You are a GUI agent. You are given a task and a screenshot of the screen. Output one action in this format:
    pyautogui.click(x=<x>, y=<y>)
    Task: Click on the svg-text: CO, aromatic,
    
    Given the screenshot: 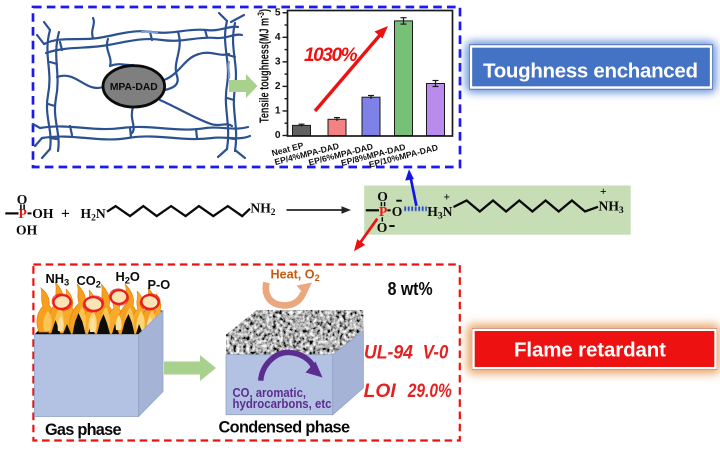 What is the action you would take?
    pyautogui.click(x=270, y=392)
    